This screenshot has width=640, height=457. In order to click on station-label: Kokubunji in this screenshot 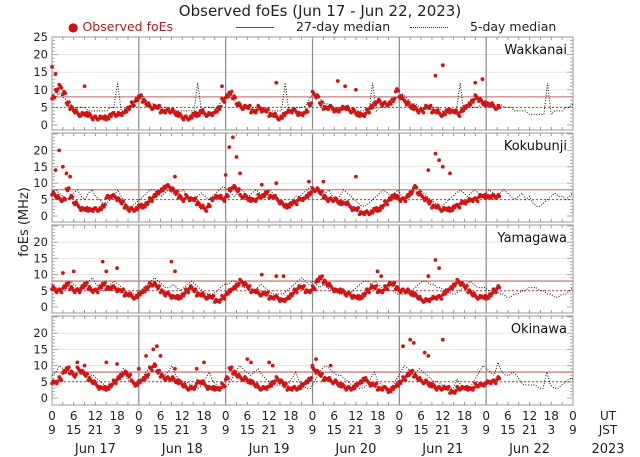, I will do `click(535, 146)`.